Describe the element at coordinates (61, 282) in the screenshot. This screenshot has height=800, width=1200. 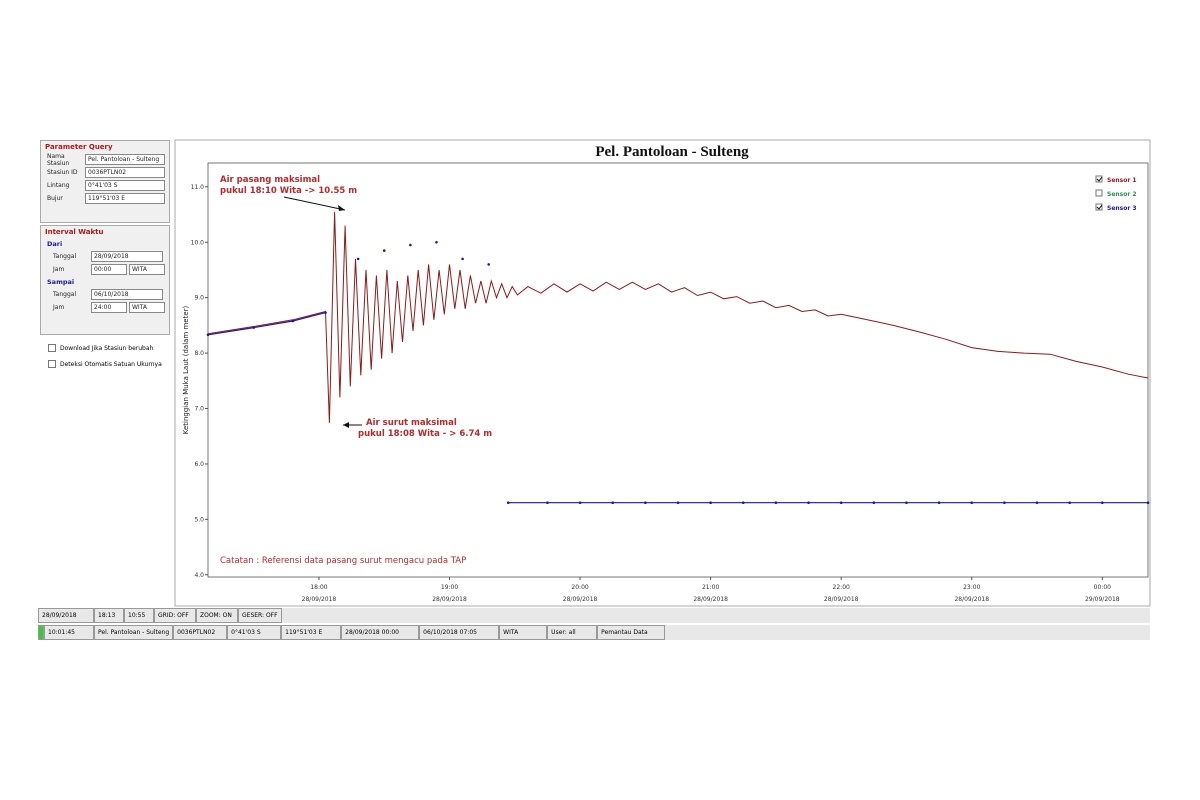
I see `section-title: Sampai` at that location.